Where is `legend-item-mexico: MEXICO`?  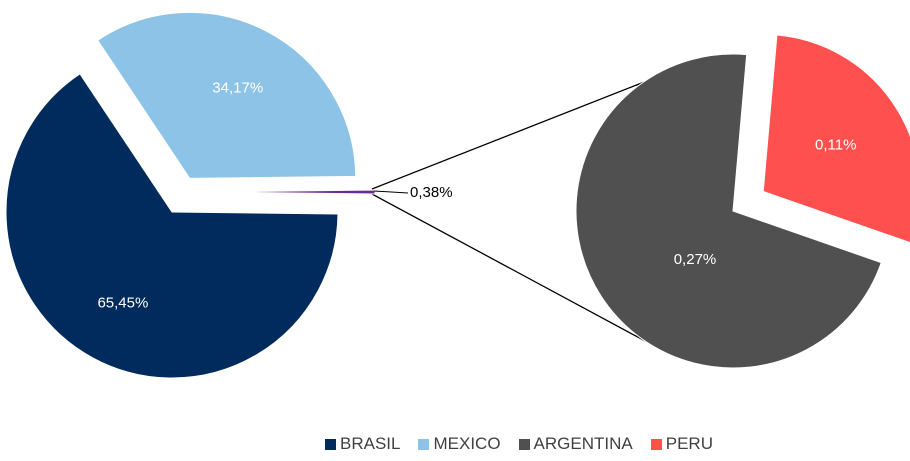
legend-item-mexico: MEXICO is located at coordinates (459, 444).